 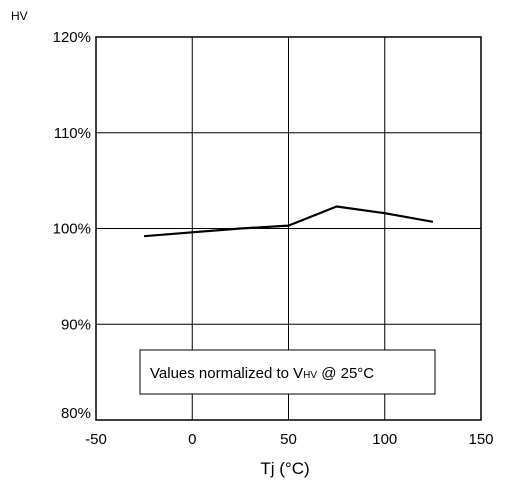 What do you see at coordinates (72, 133) in the screenshot?
I see `y-tick-label: 110%` at bounding box center [72, 133].